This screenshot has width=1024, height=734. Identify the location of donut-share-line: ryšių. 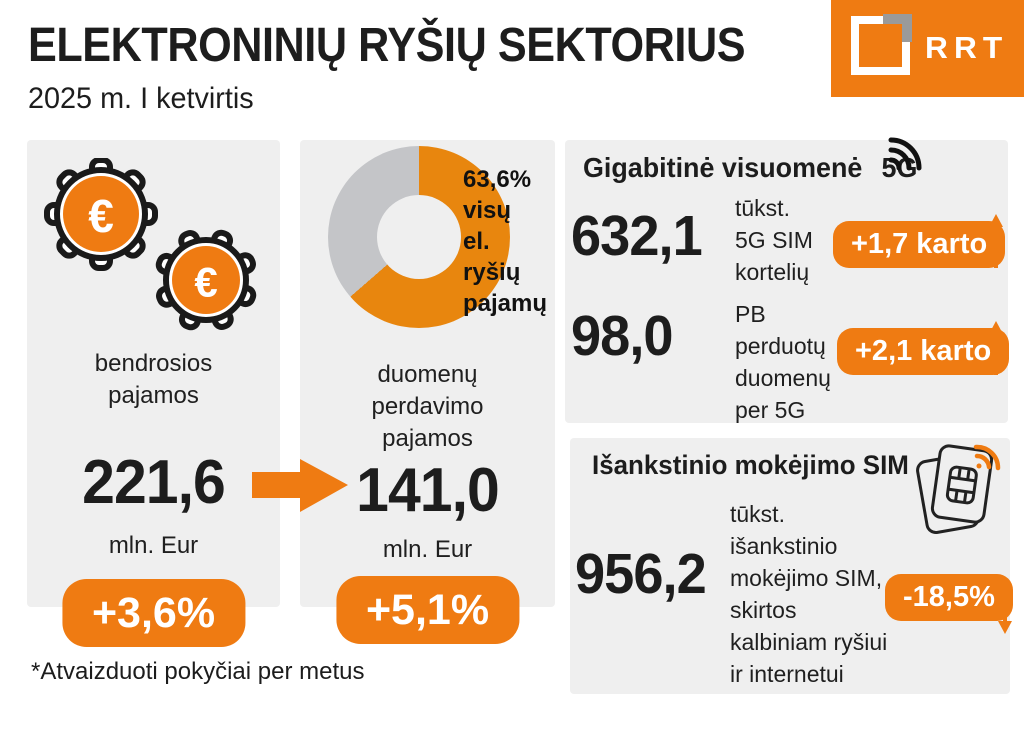
(492, 272).